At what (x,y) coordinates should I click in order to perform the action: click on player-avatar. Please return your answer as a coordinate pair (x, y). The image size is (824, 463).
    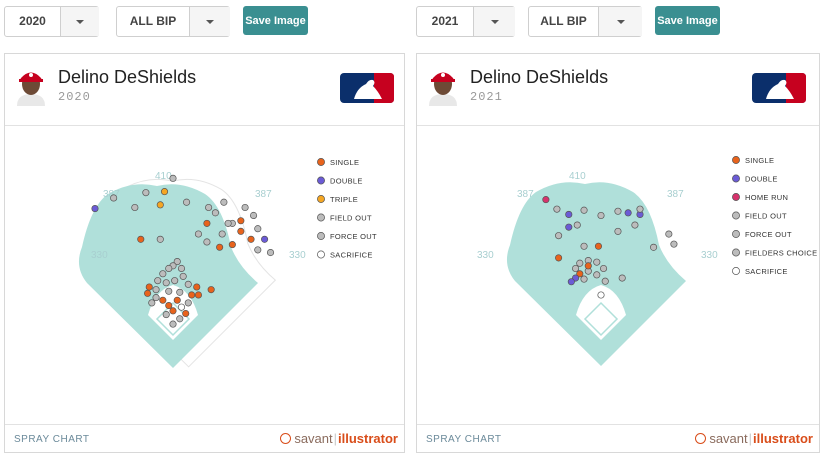
    Looking at the image, I should click on (31, 89).